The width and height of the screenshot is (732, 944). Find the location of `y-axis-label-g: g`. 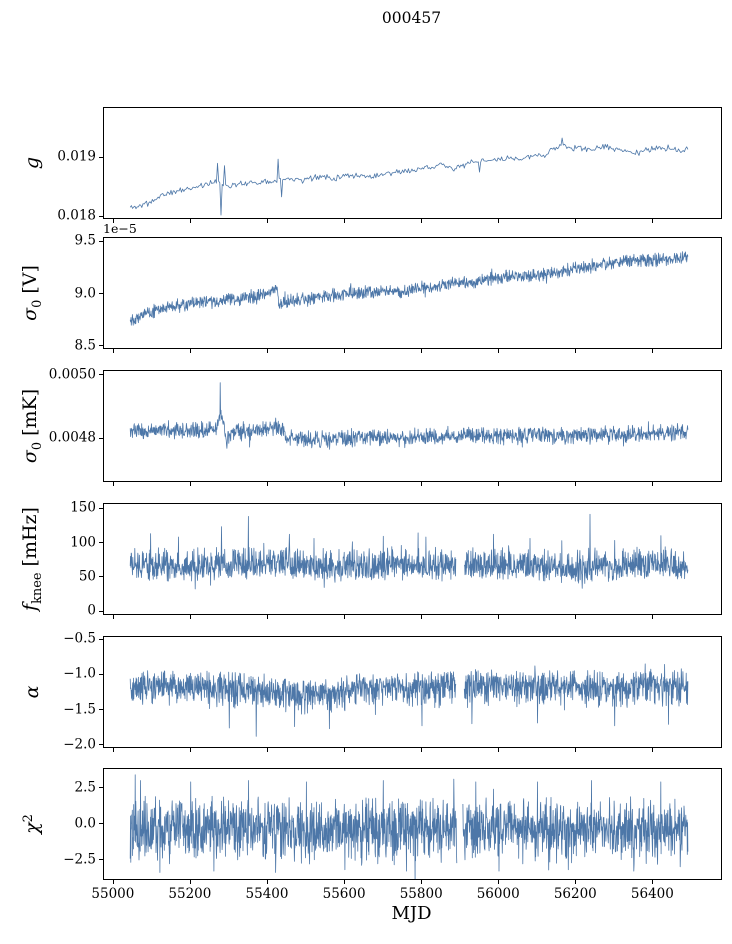

y-axis-label-g: g is located at coordinates (32, 163).